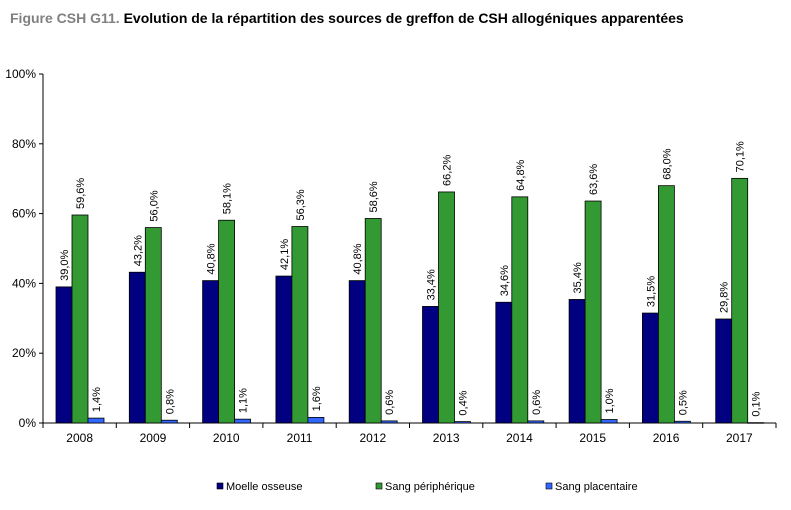 The width and height of the screenshot is (791, 510). Describe the element at coordinates (285, 254) in the screenshot. I see `data-label: 42,1%` at that location.